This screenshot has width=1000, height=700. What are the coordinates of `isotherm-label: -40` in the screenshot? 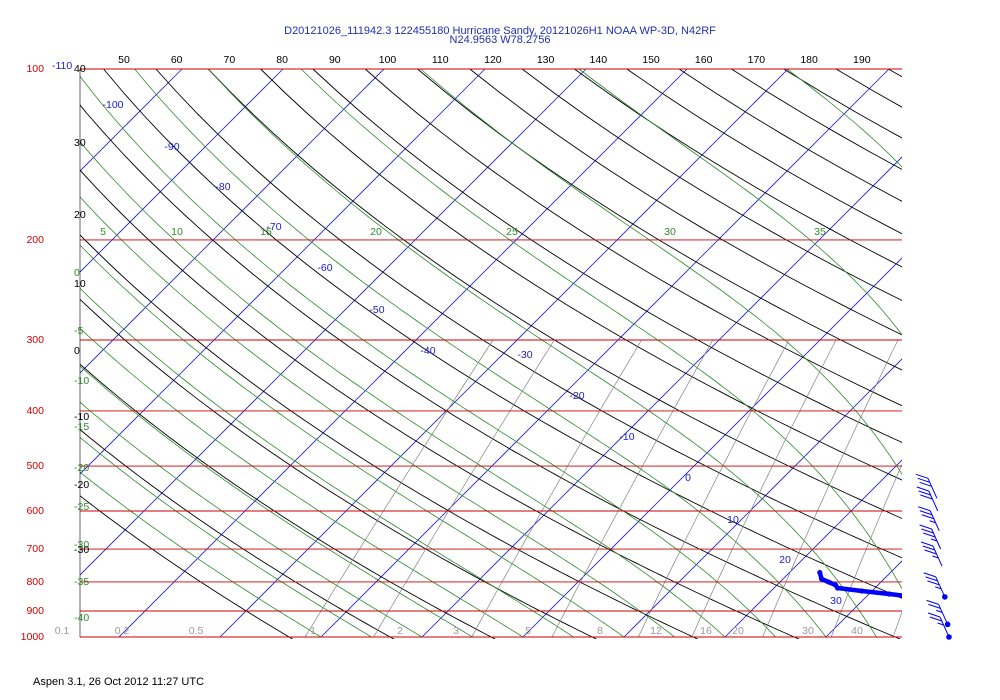 It's located at (427, 351).